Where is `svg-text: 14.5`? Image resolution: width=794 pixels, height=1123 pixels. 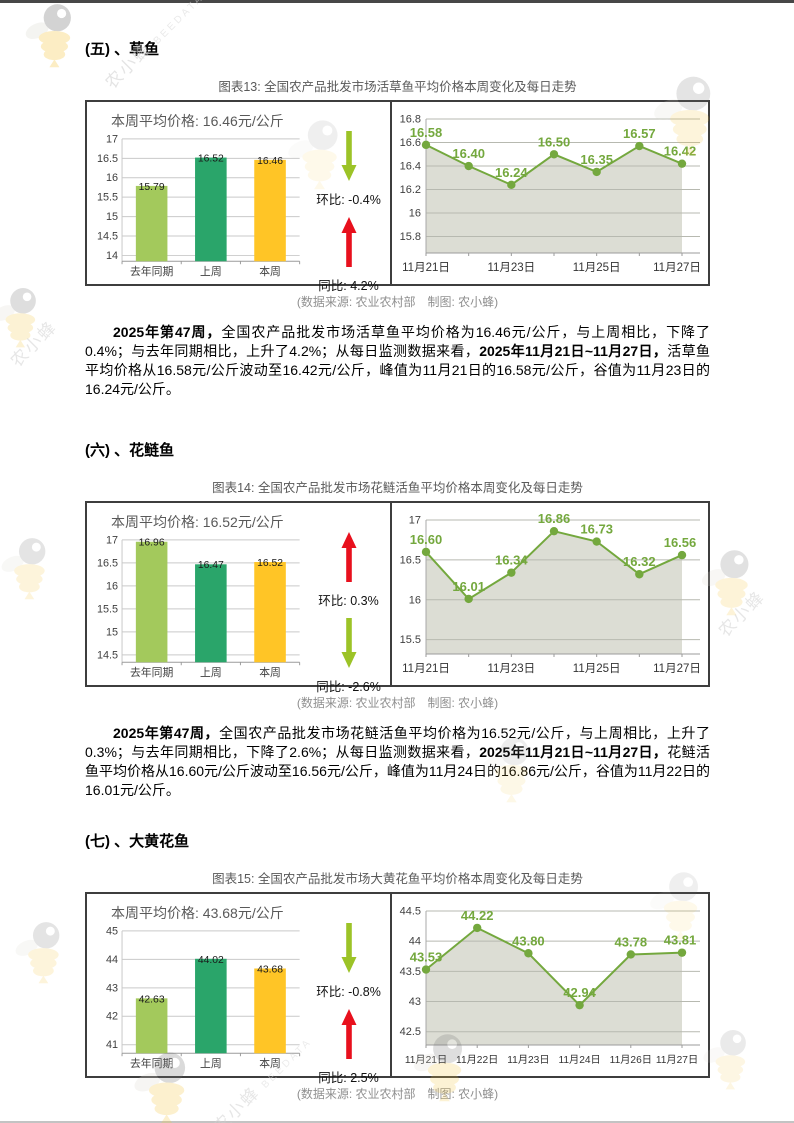 svg-text: 14.5 is located at coordinates (107, 236).